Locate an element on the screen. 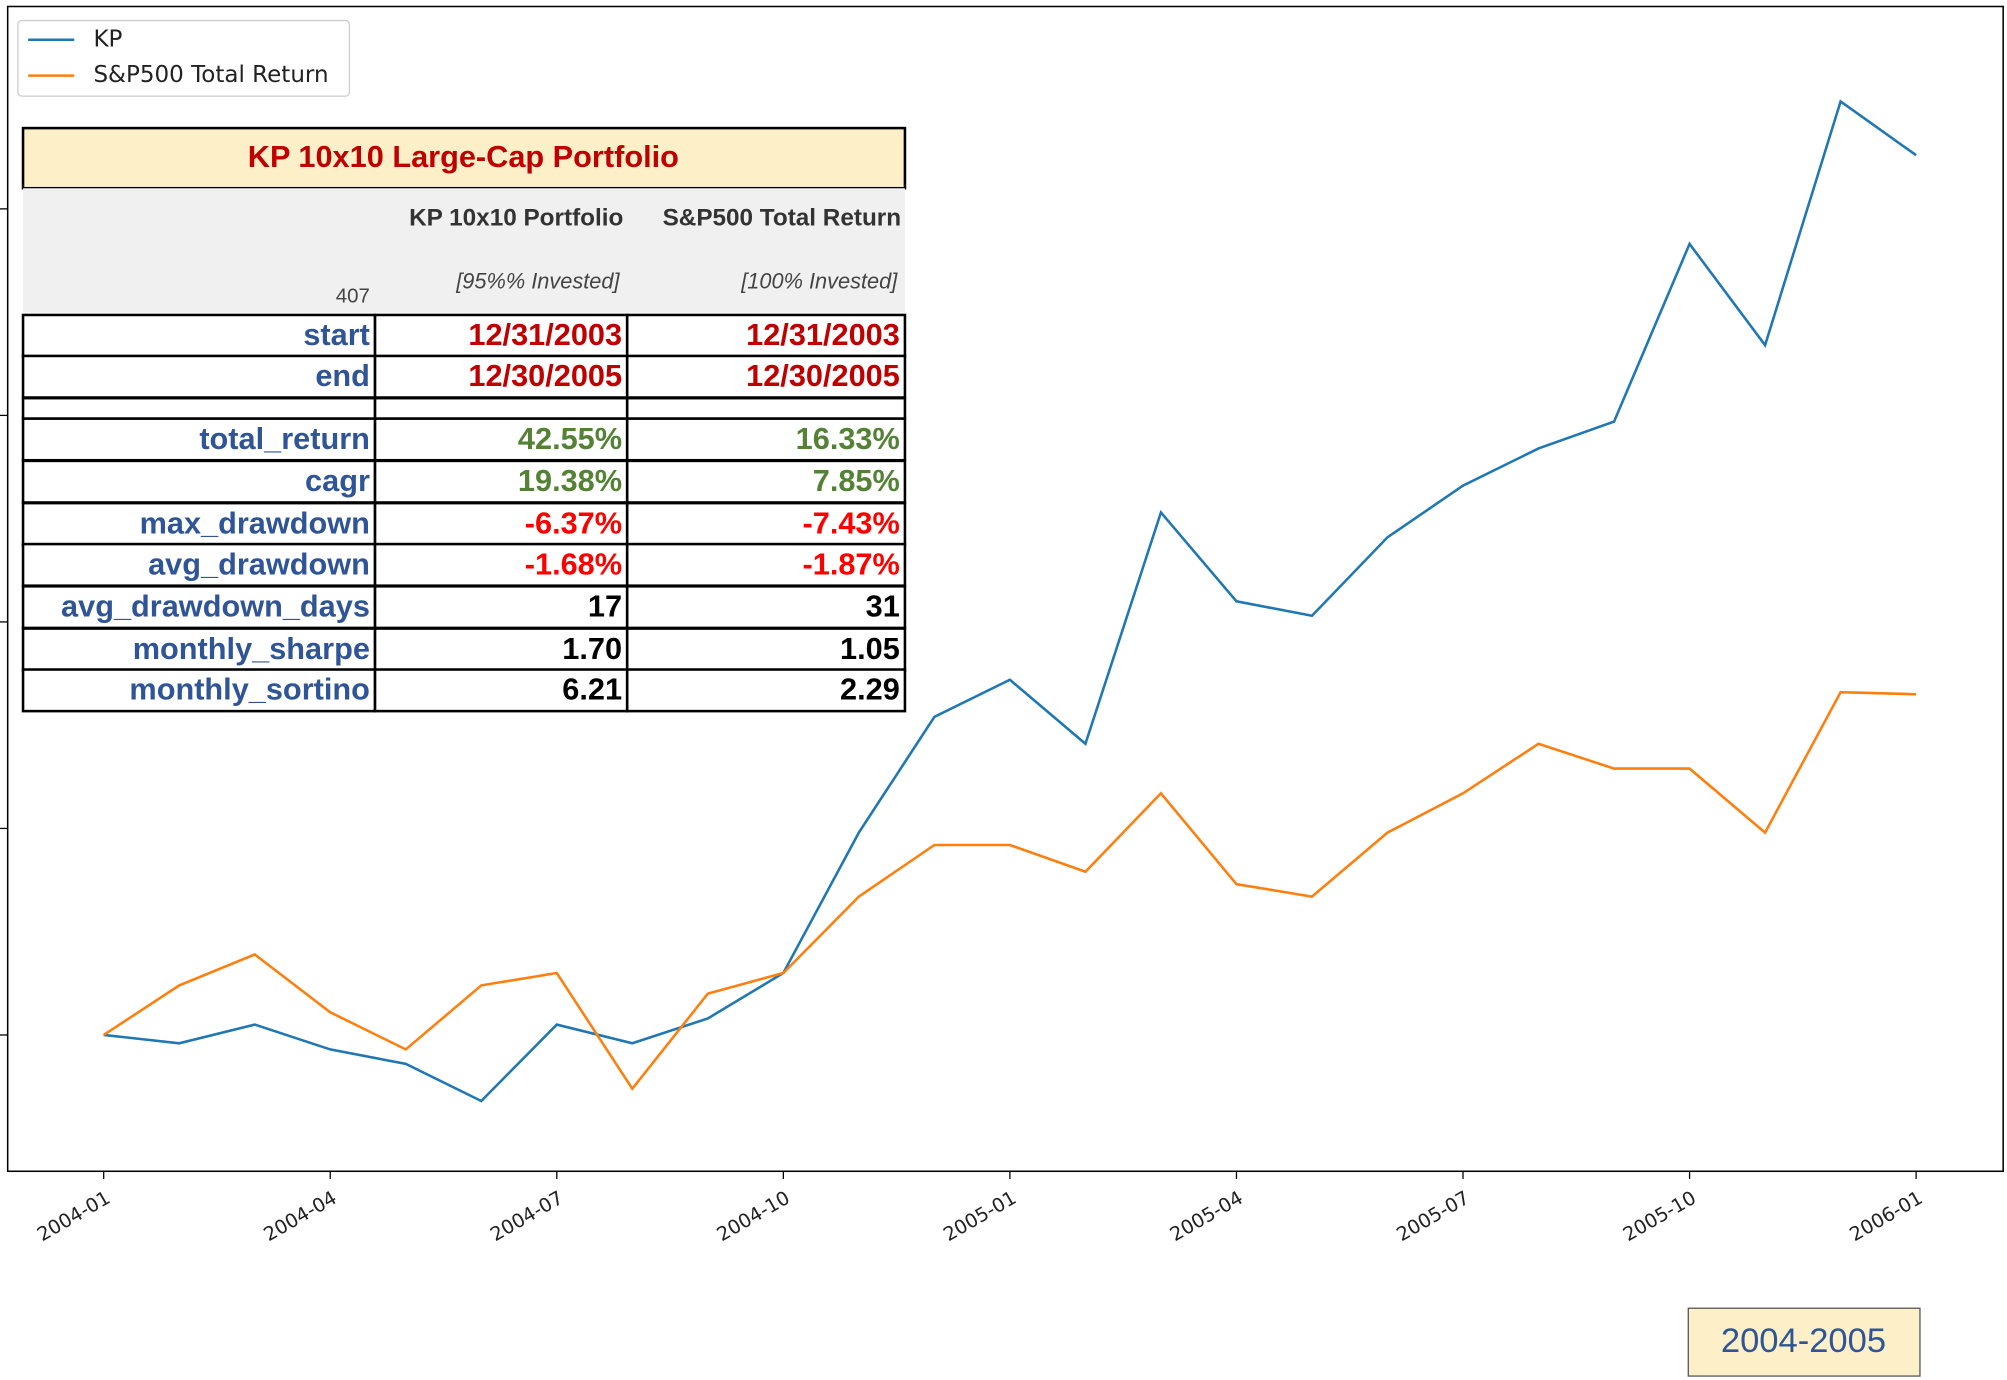 This screenshot has height=1380, width=2007. table-title: KP 10x10 Large-Cap Portfolio is located at coordinates (463, 156).